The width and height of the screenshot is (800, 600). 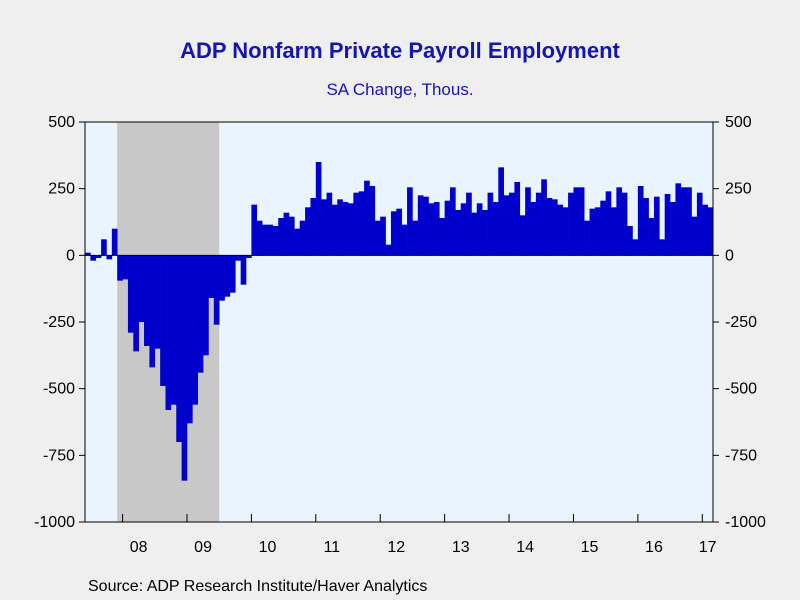 I want to click on x-tick-label: 14, so click(x=525, y=547).